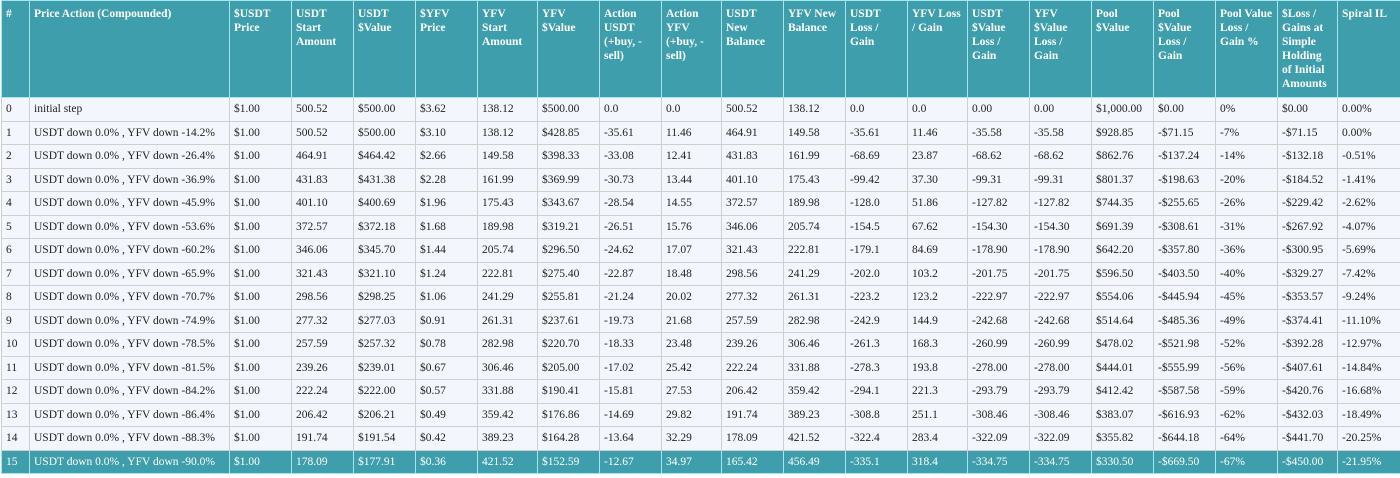 The width and height of the screenshot is (1400, 478). I want to click on table-cell: 205.74, so click(507, 250).